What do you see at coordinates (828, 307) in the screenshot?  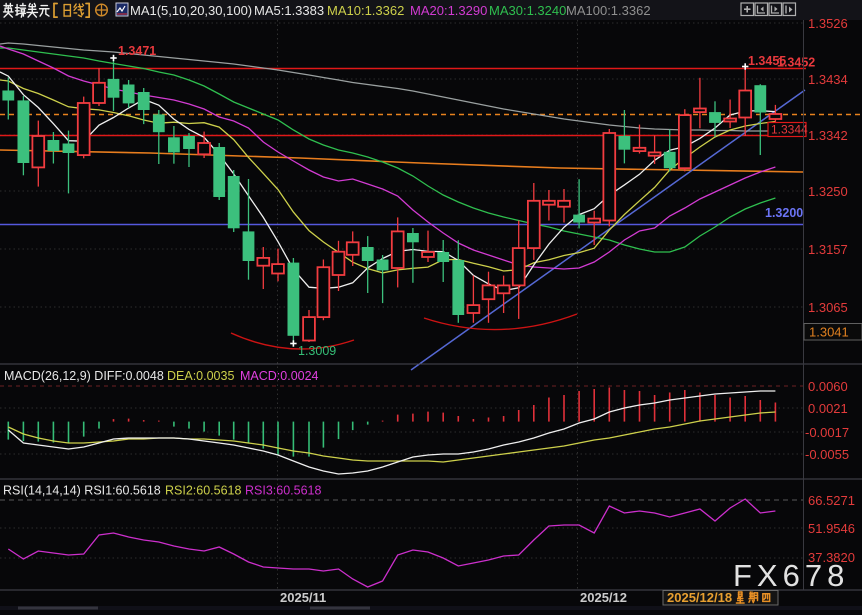 I see `svg-text: 1.3065` at bounding box center [828, 307].